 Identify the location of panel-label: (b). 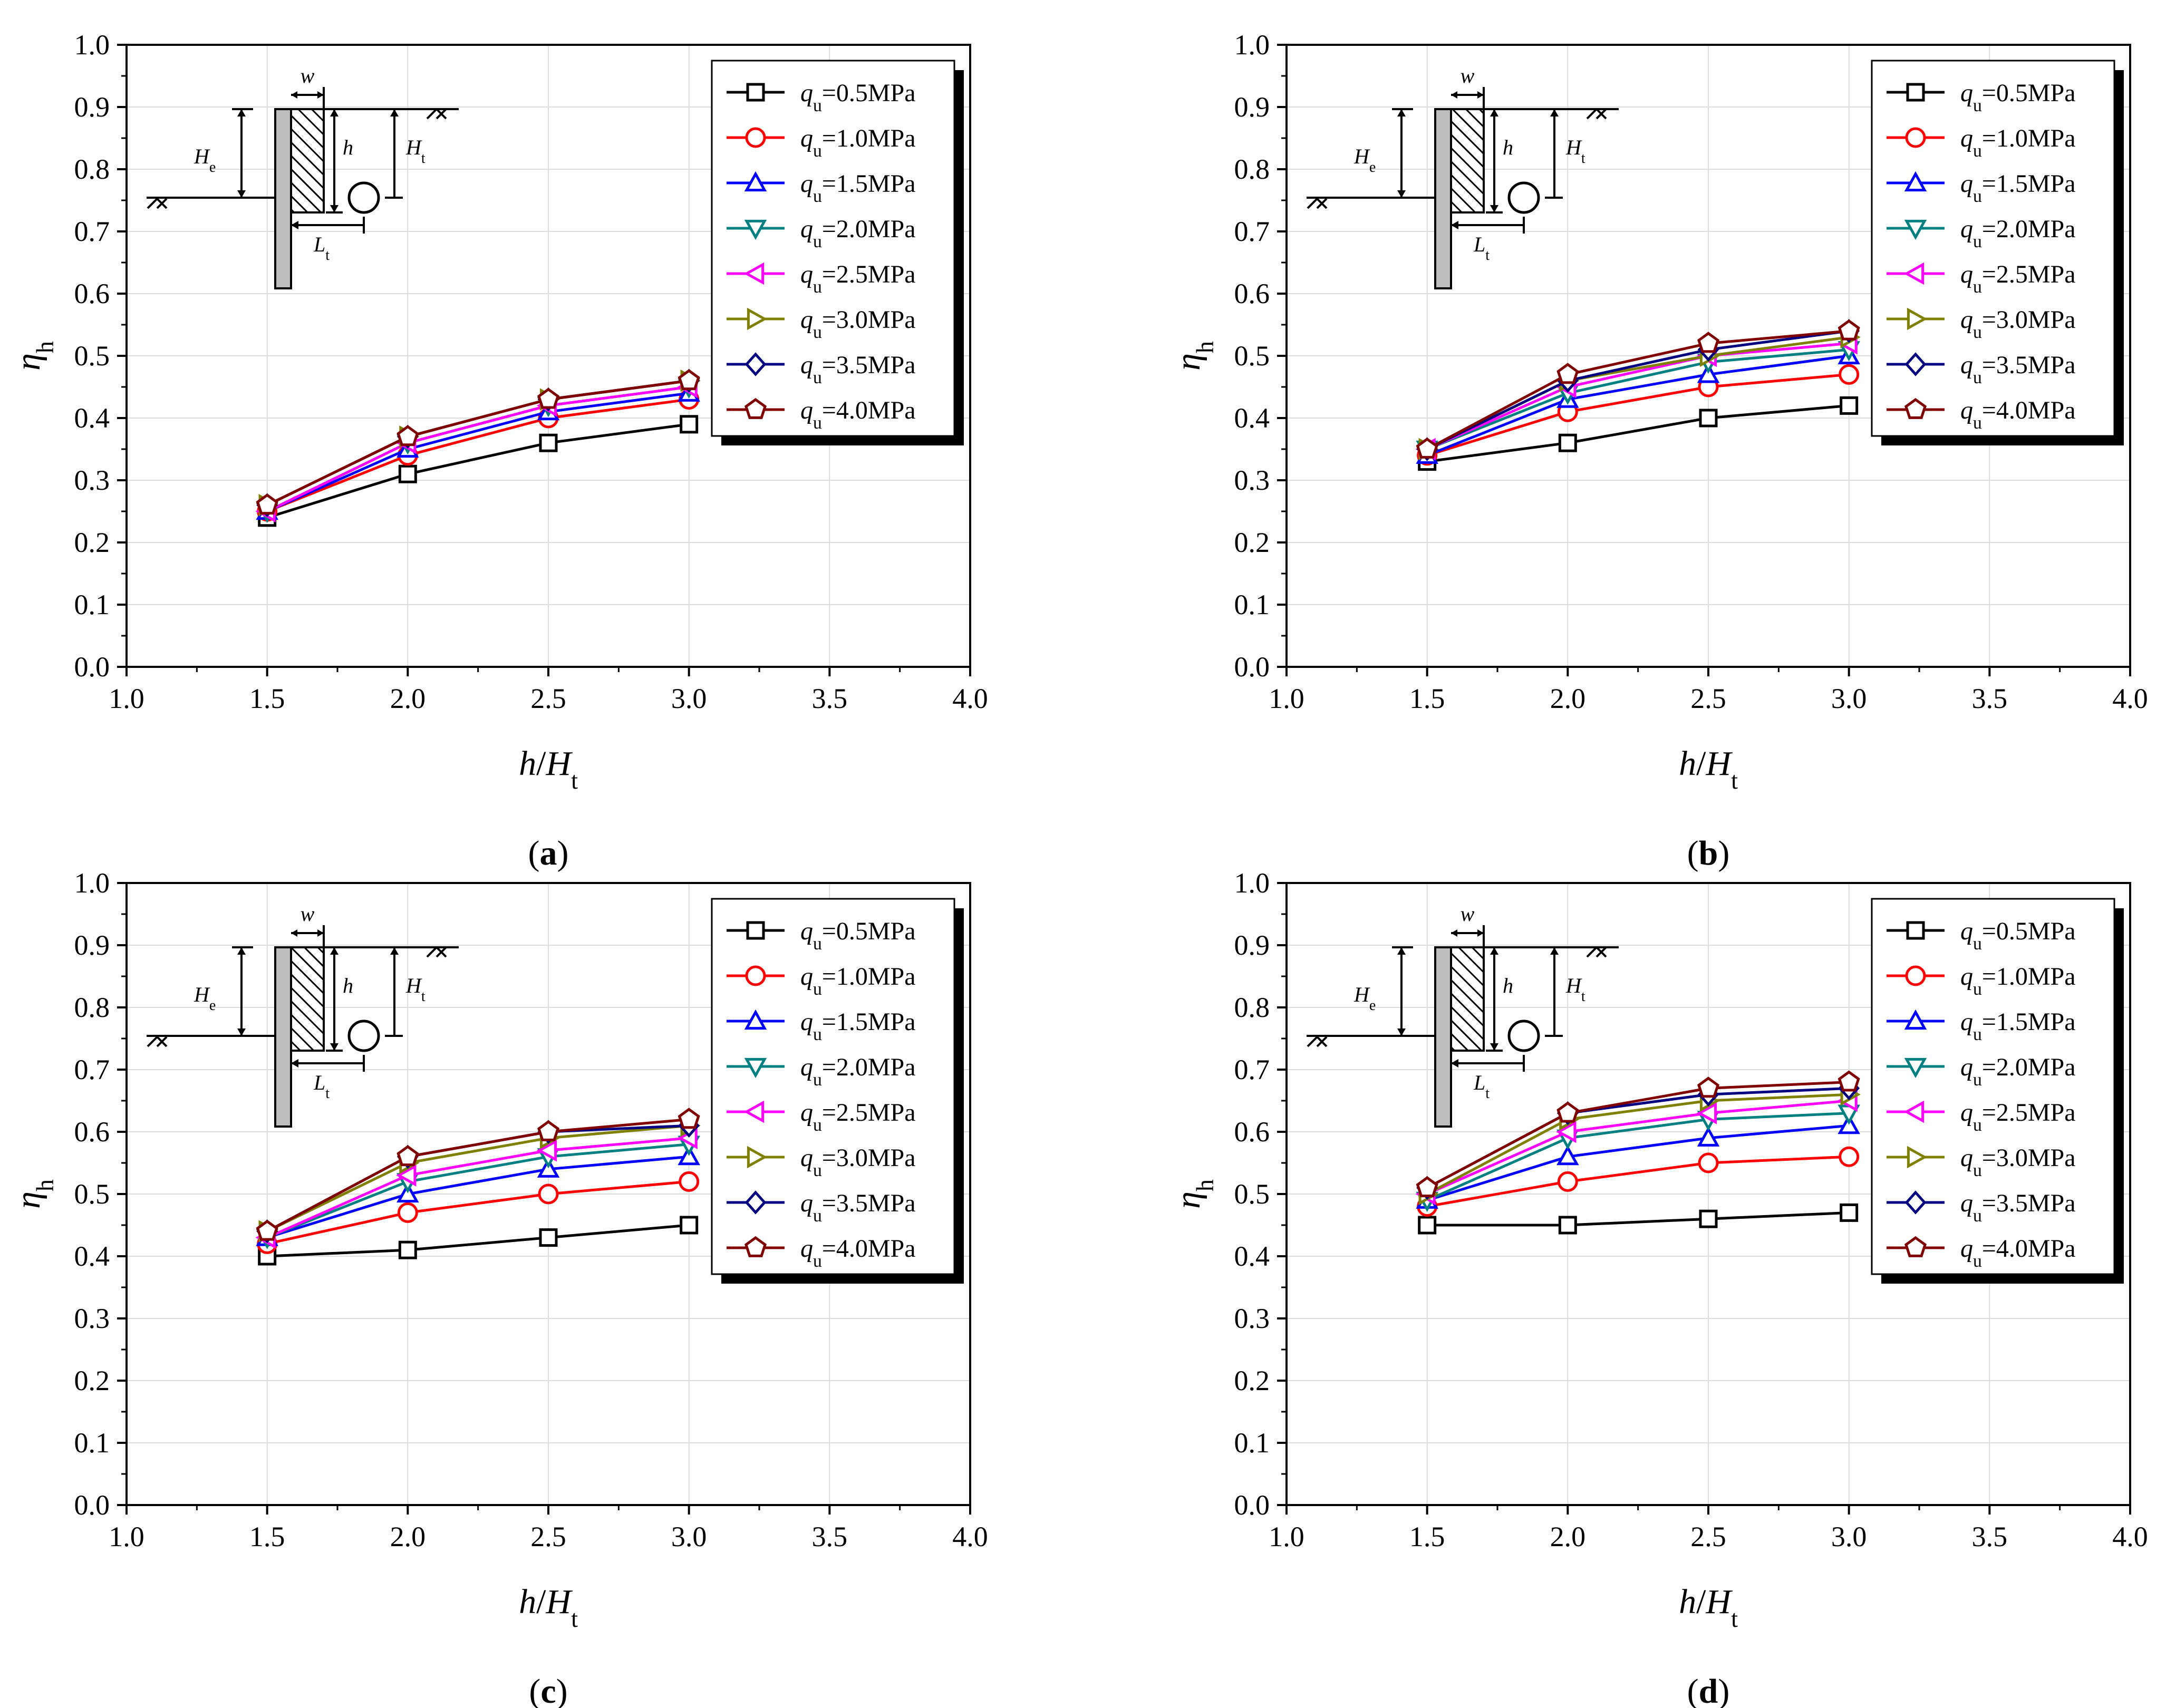
(1708, 853).